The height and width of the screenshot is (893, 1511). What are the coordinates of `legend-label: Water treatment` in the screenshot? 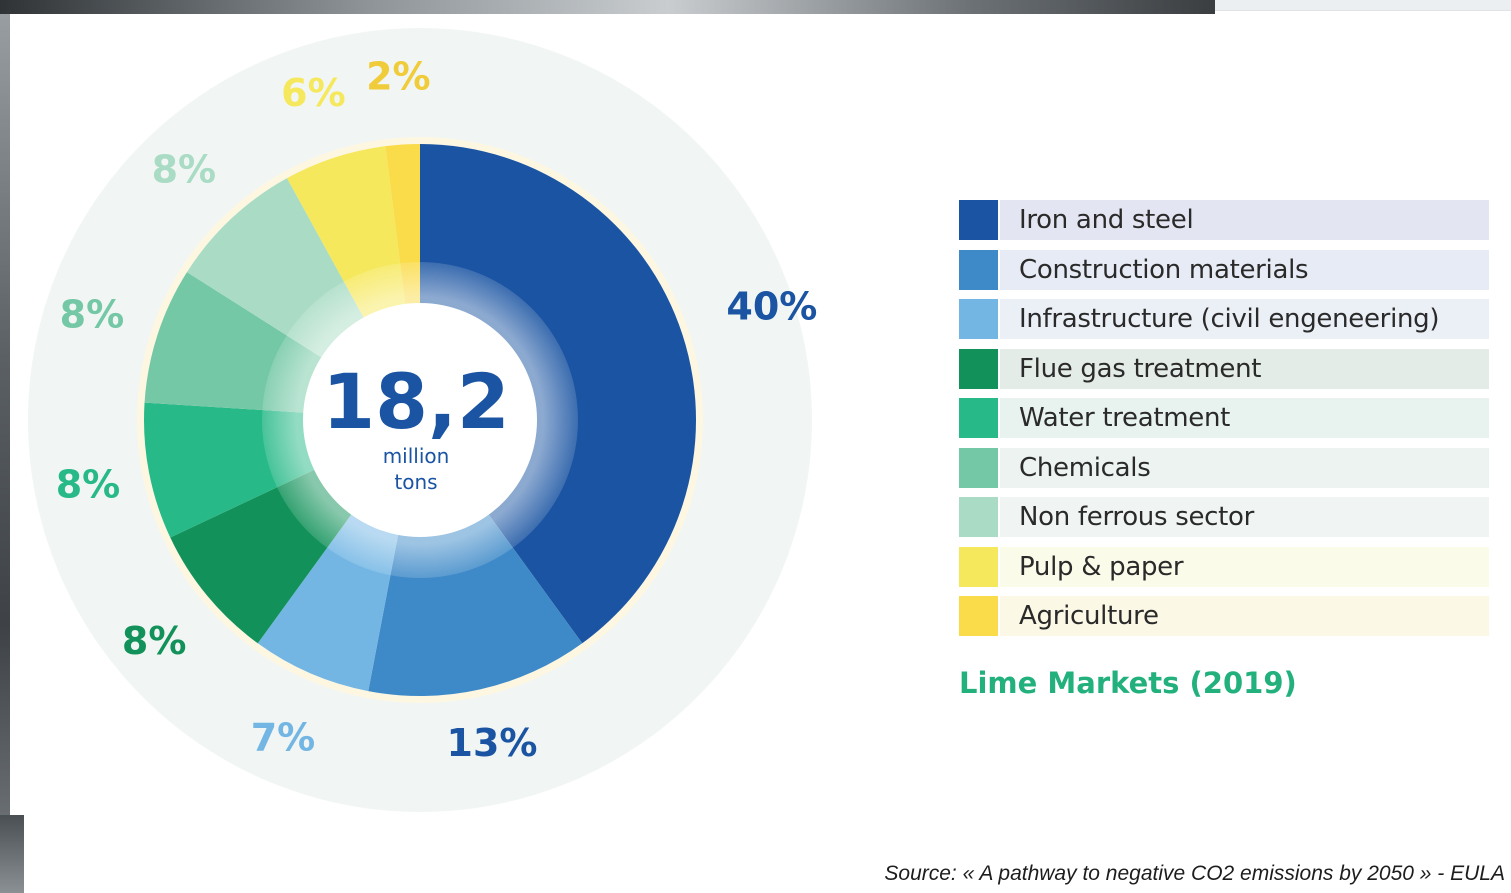 It's located at (1125, 418).